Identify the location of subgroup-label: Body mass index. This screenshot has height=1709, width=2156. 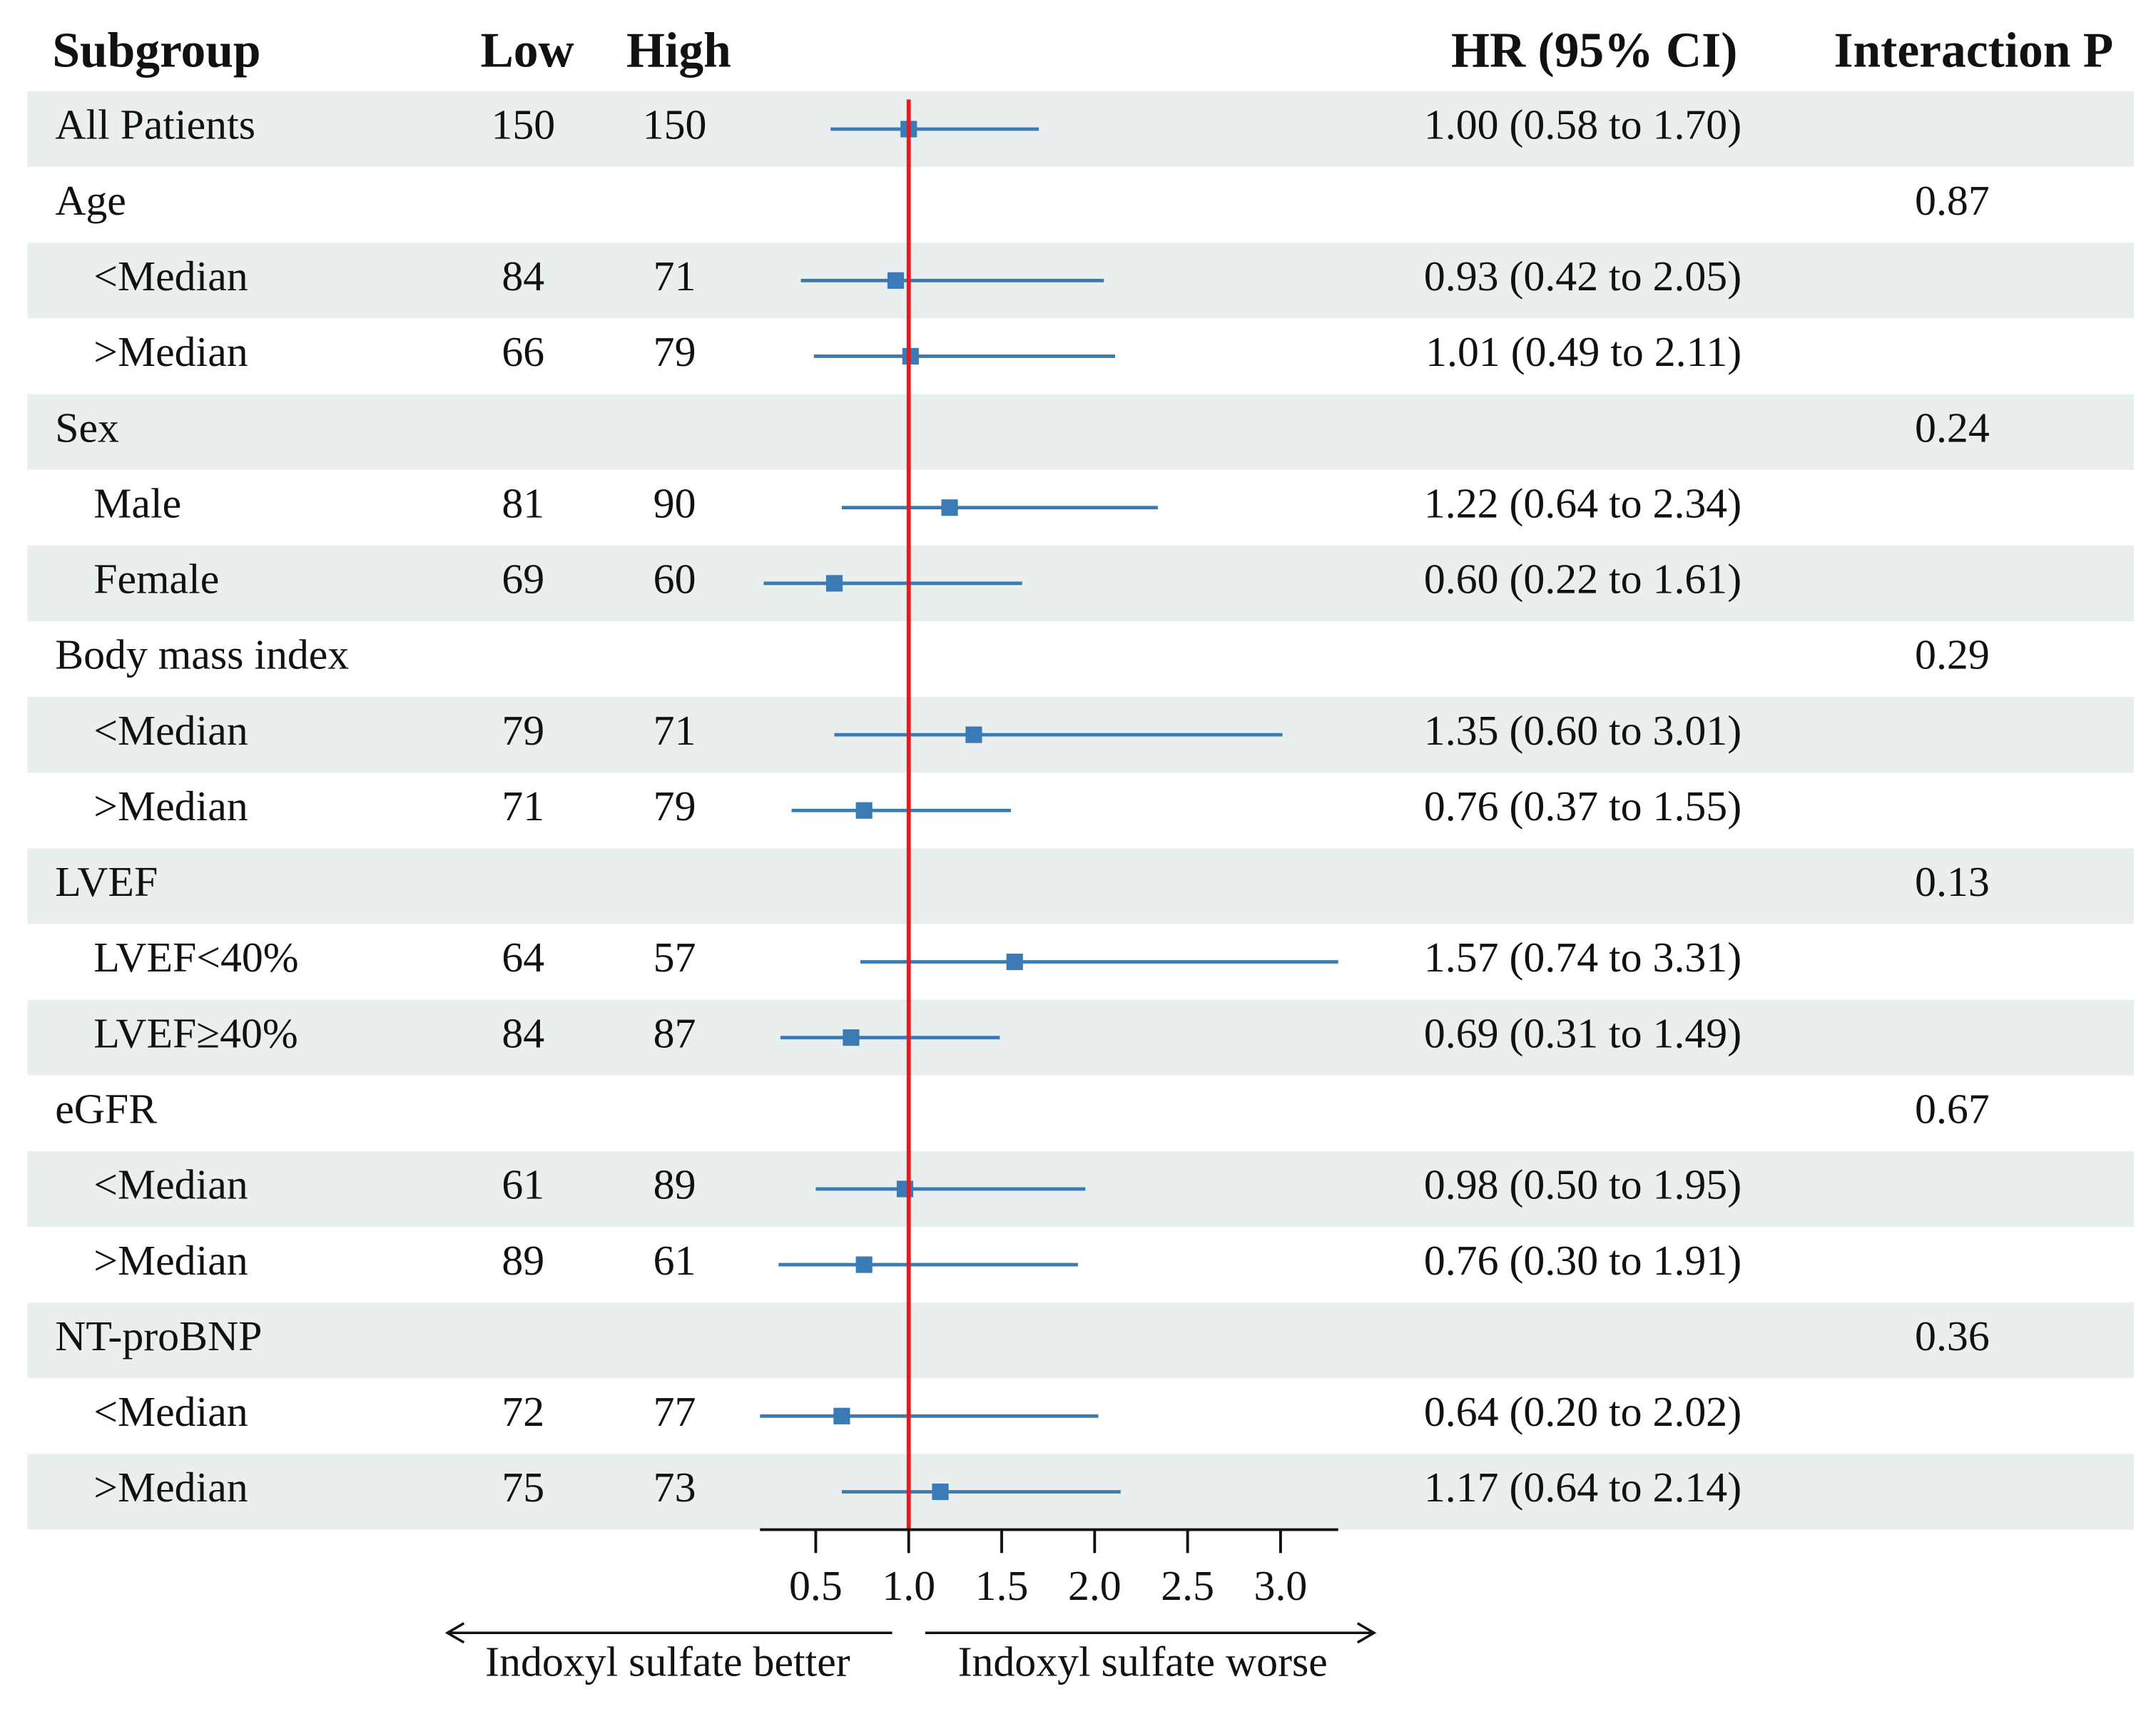
(202, 654).